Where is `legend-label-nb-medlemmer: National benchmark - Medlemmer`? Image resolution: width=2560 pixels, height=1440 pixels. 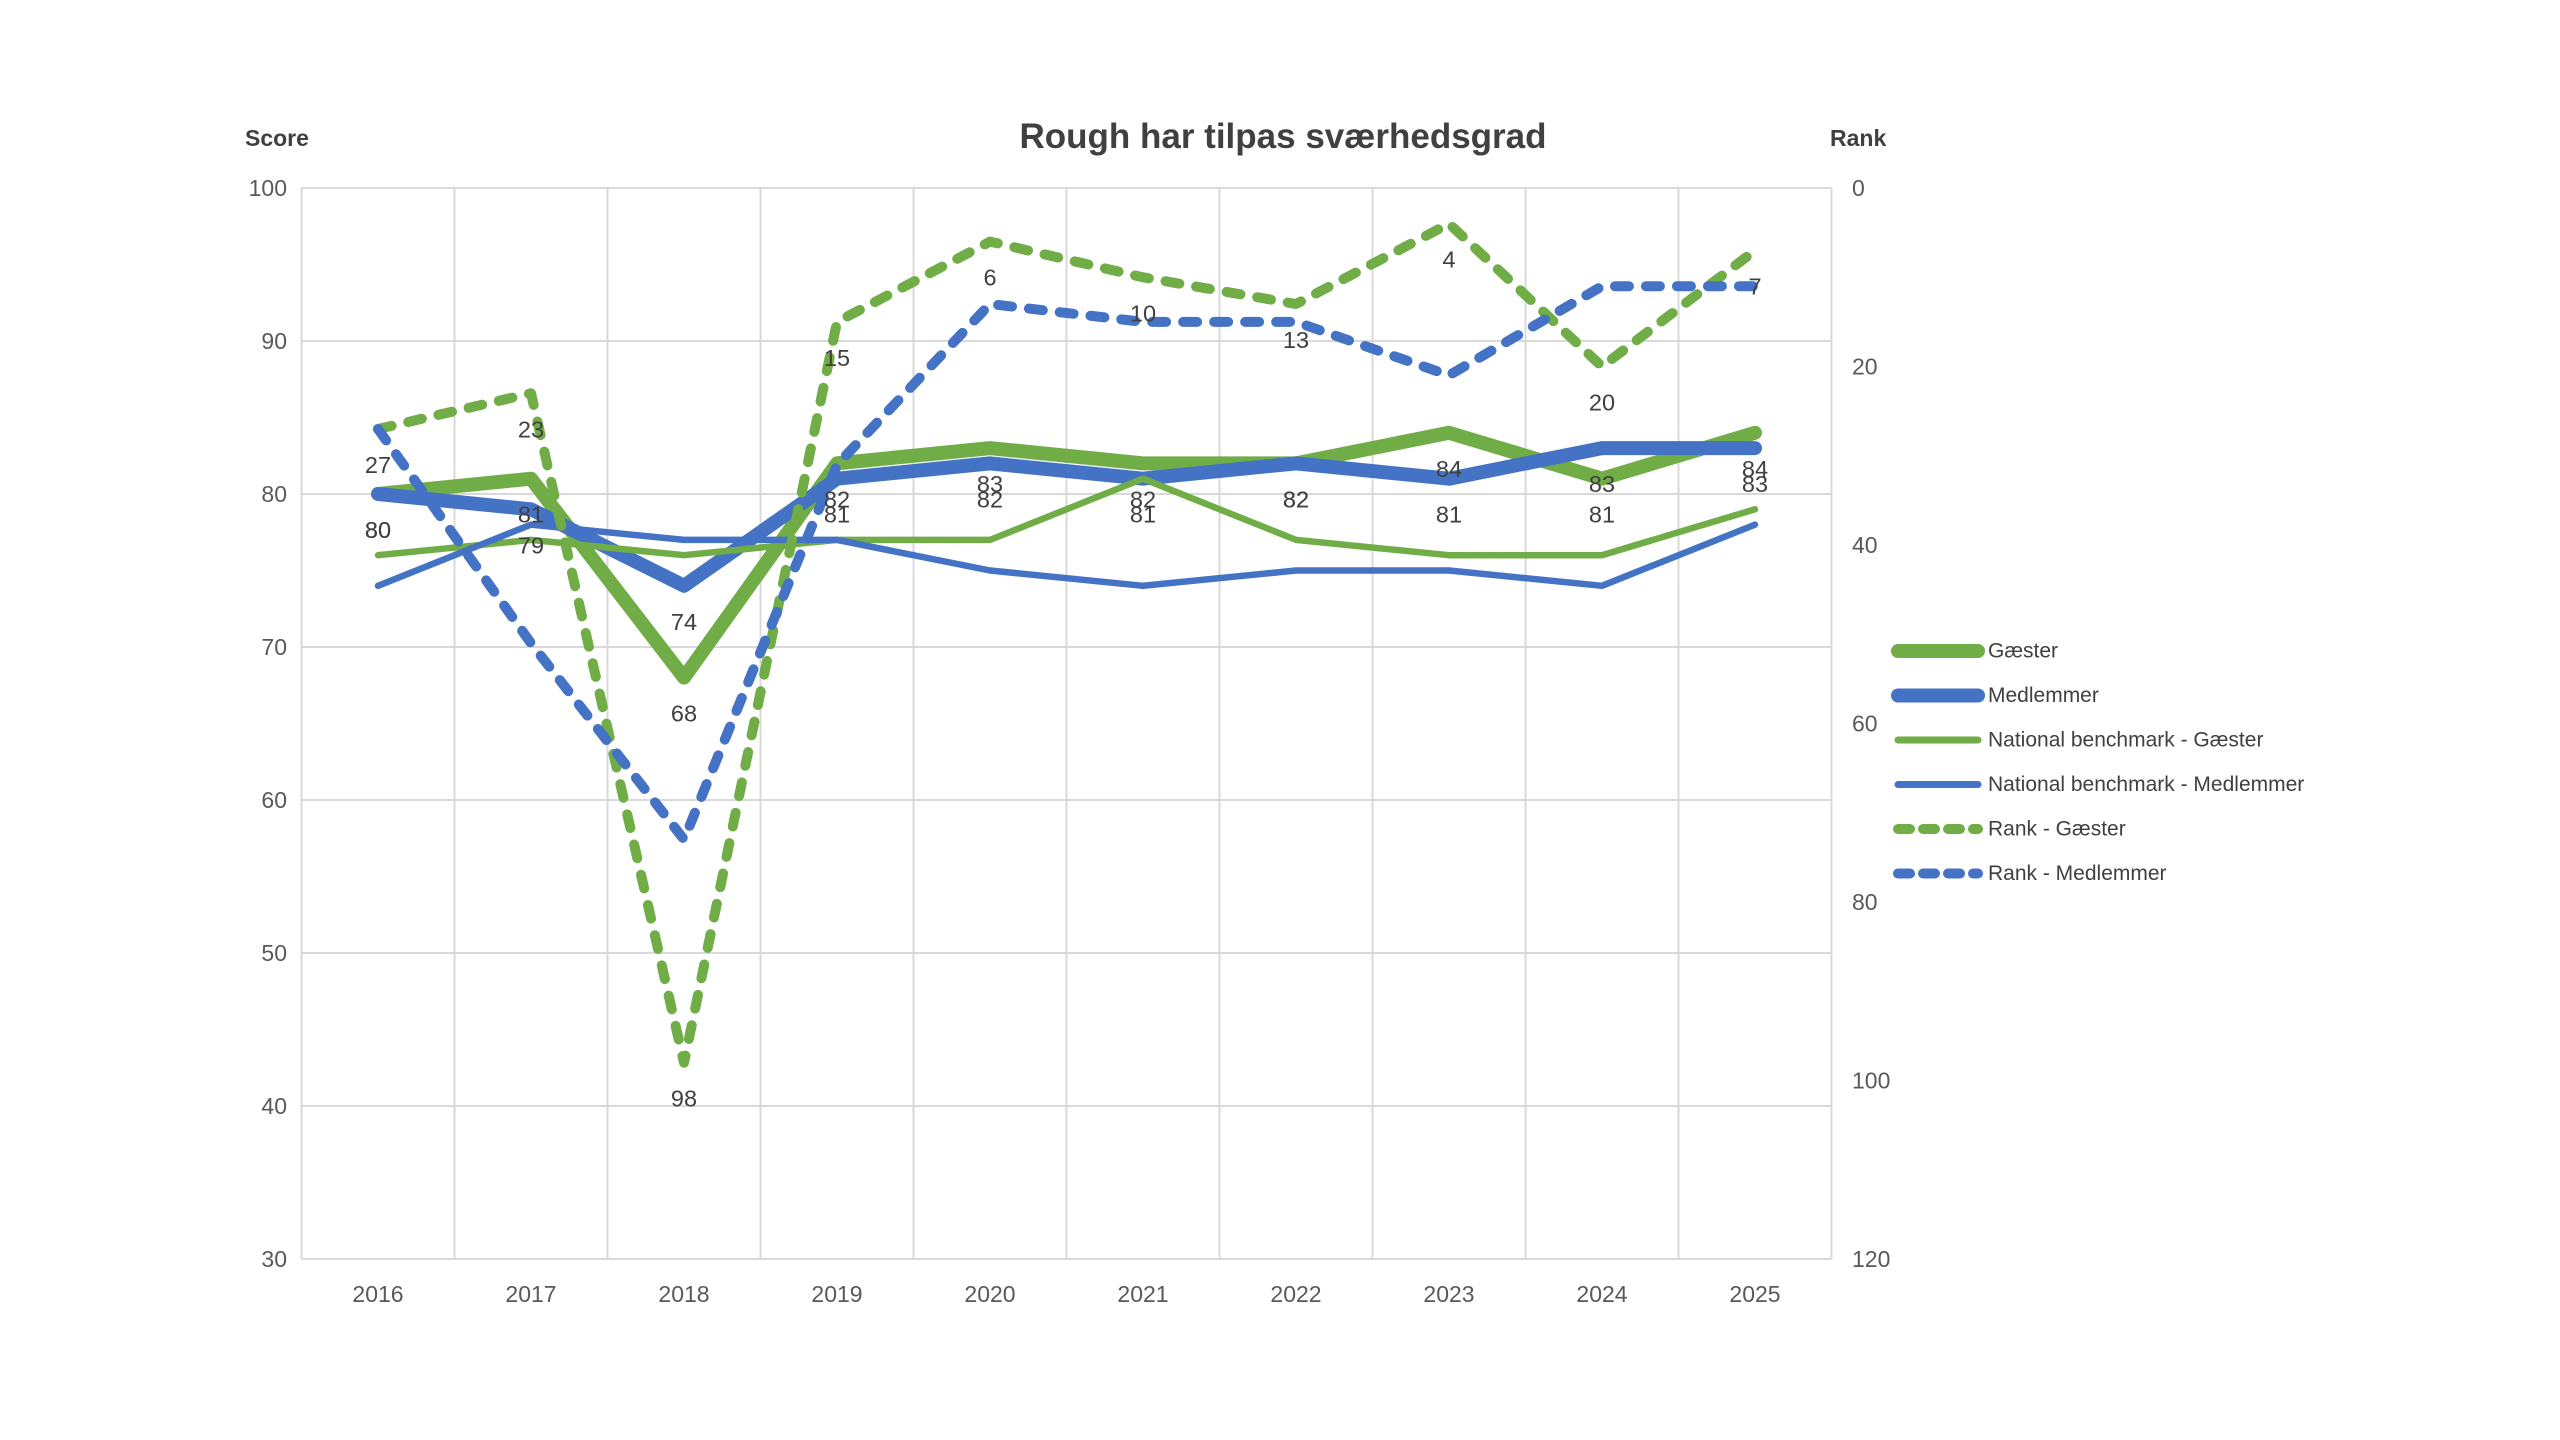 legend-label-nb-medlemmer: National benchmark - Medlemmer is located at coordinates (2146, 784).